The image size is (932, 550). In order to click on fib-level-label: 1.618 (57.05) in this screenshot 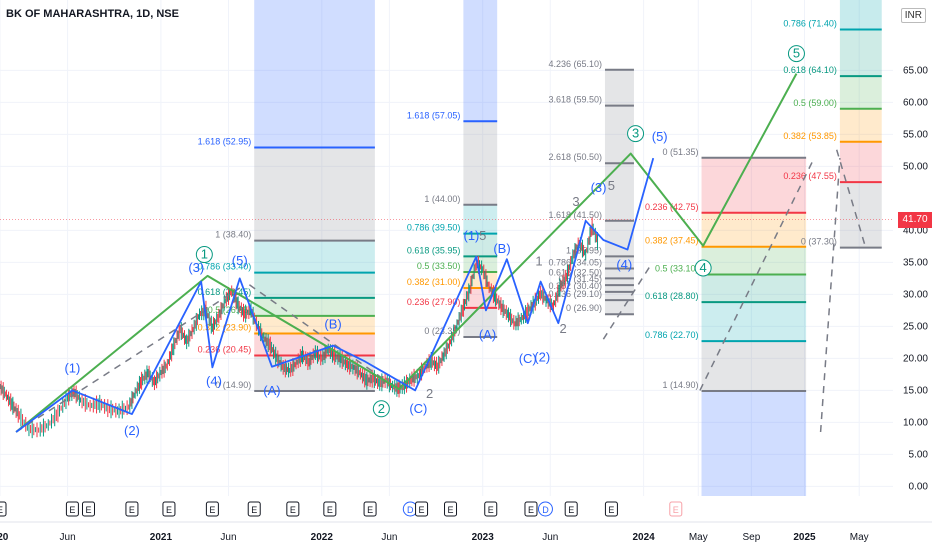, I will do `click(434, 115)`.